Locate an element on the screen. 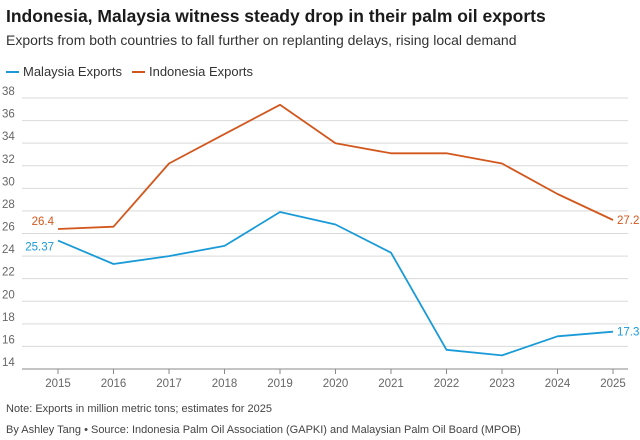 The image size is (640, 440). y-tick-label: 24 is located at coordinates (8, 250).